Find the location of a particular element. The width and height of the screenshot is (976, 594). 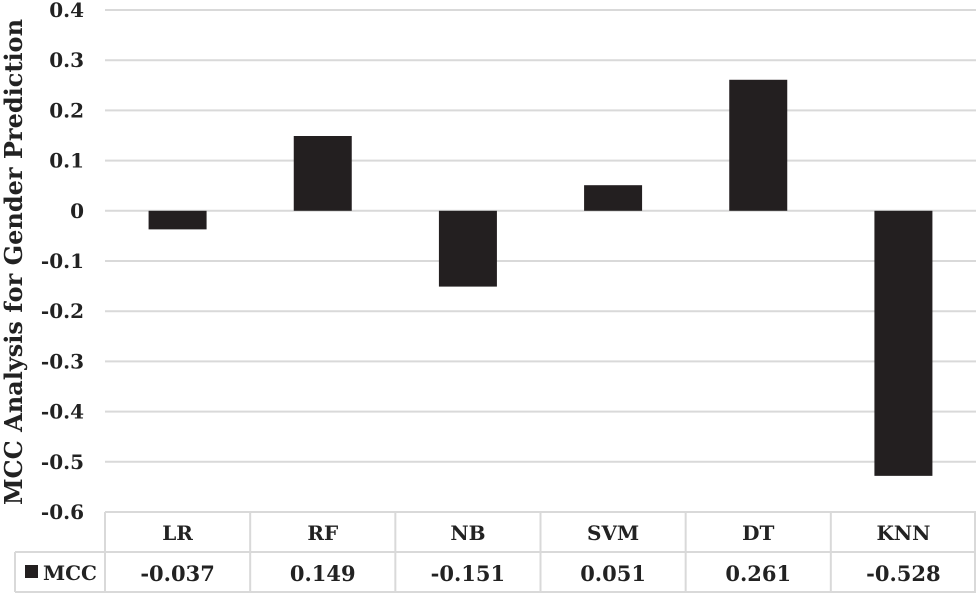

data-label: -0.037 is located at coordinates (177, 573).